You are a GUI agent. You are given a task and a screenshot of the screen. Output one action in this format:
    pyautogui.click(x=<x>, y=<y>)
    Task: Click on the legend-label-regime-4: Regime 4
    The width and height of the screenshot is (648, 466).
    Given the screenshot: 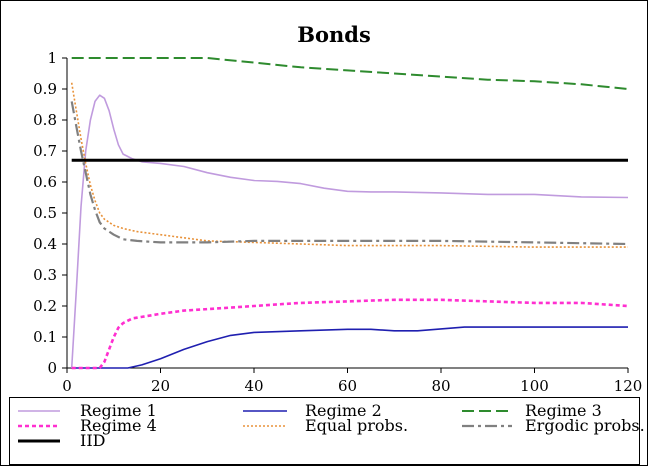 What is the action you would take?
    pyautogui.click(x=118, y=425)
    